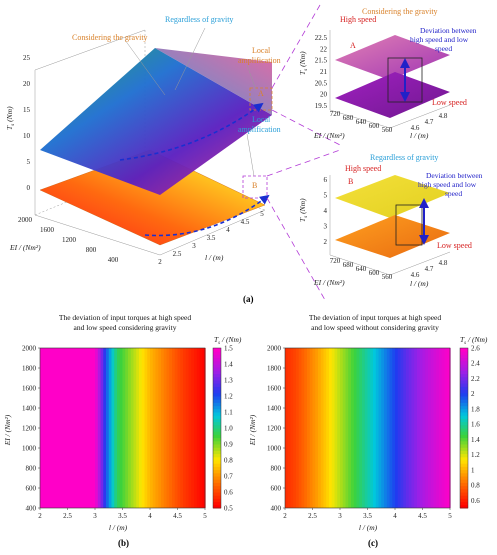 The width and height of the screenshot is (497, 555). What do you see at coordinates (213, 81) in the screenshot?
I see `surface-considering-gravity-upper` at bounding box center [213, 81].